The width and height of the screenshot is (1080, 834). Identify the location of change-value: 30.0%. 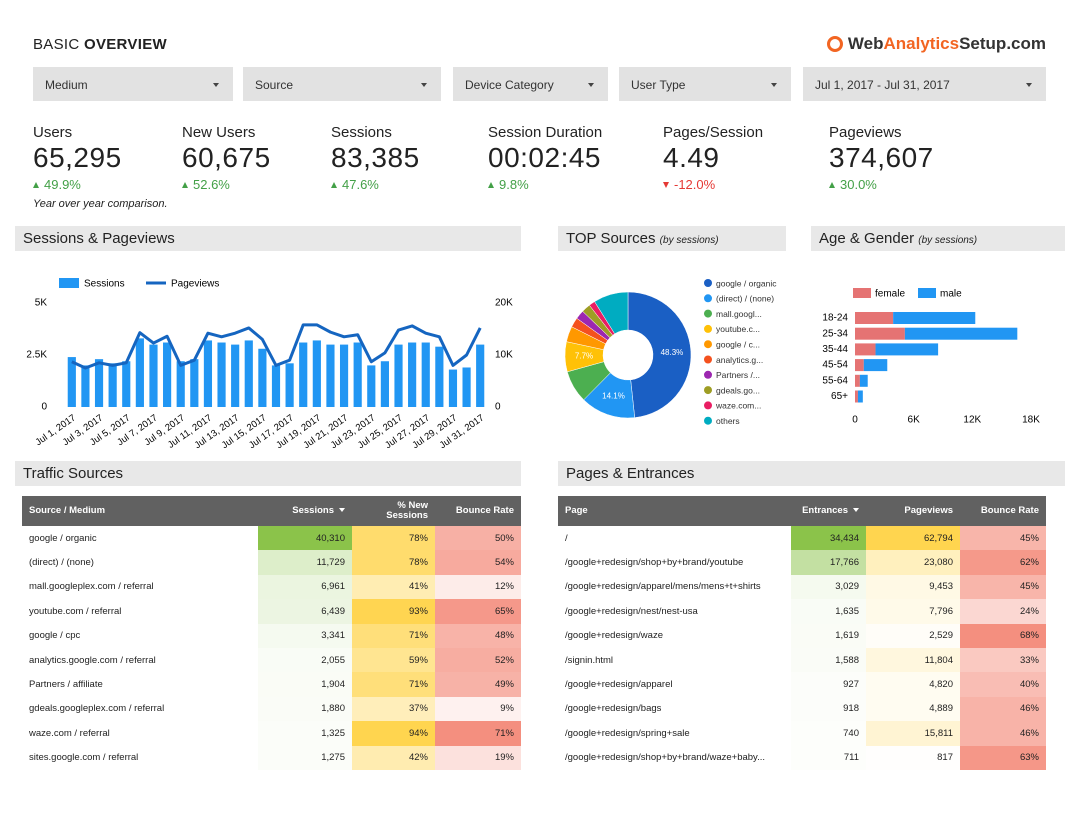
(858, 184).